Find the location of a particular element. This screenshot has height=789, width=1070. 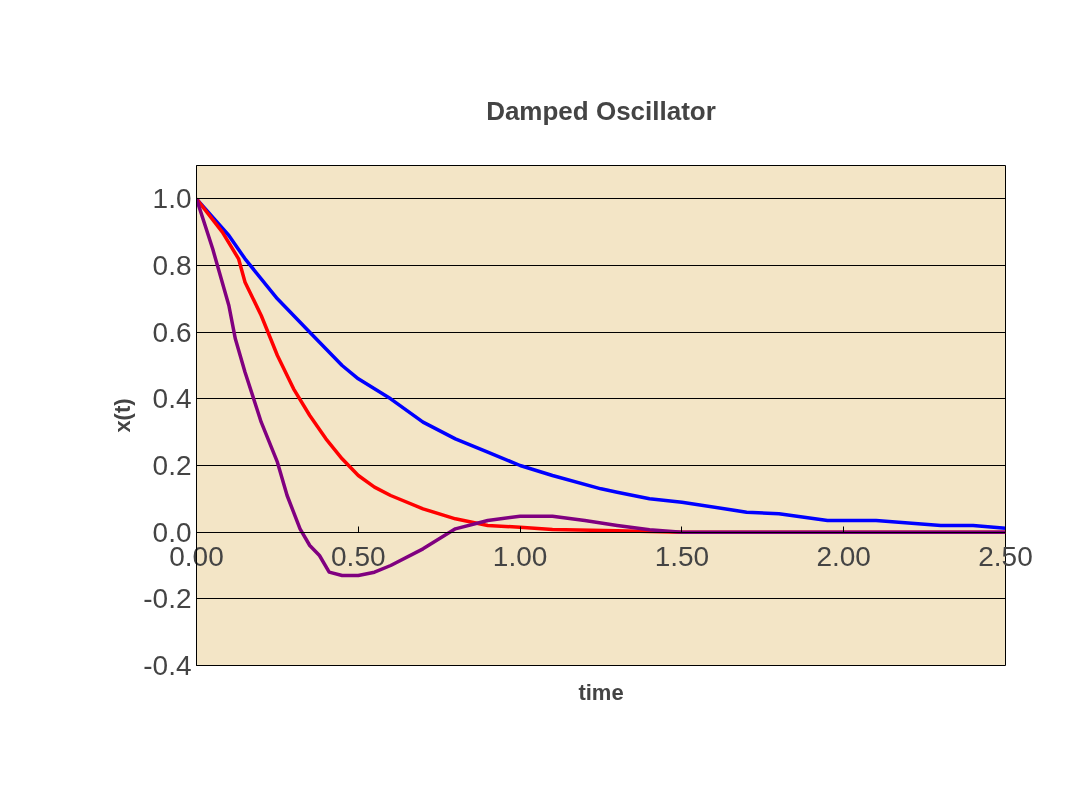

x-axis-title: time is located at coordinates (601, 692).